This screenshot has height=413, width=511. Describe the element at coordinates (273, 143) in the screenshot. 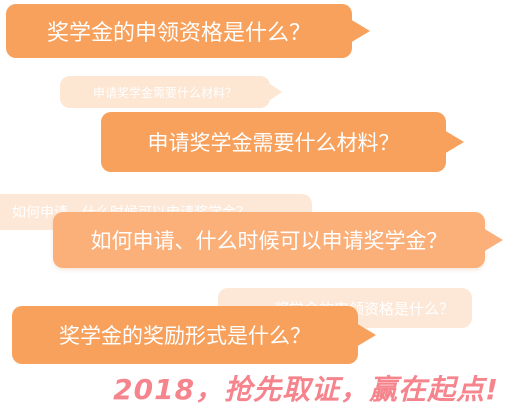

I see `question-materials-text: 申请奖学金需要什么材料？` at that location.